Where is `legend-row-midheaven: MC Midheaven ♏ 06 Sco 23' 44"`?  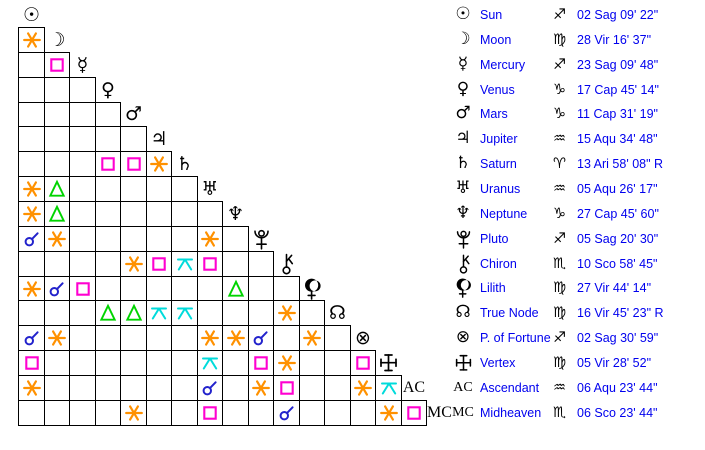
legend-row-midheaven: MC Midheaven ♏ 06 Sco 23' 44" is located at coordinates (575, 412).